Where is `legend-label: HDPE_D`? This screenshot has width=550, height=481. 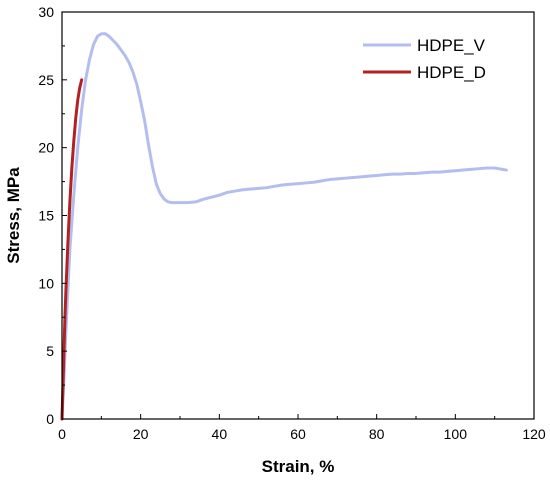 legend-label: HDPE_D is located at coordinates (451, 72).